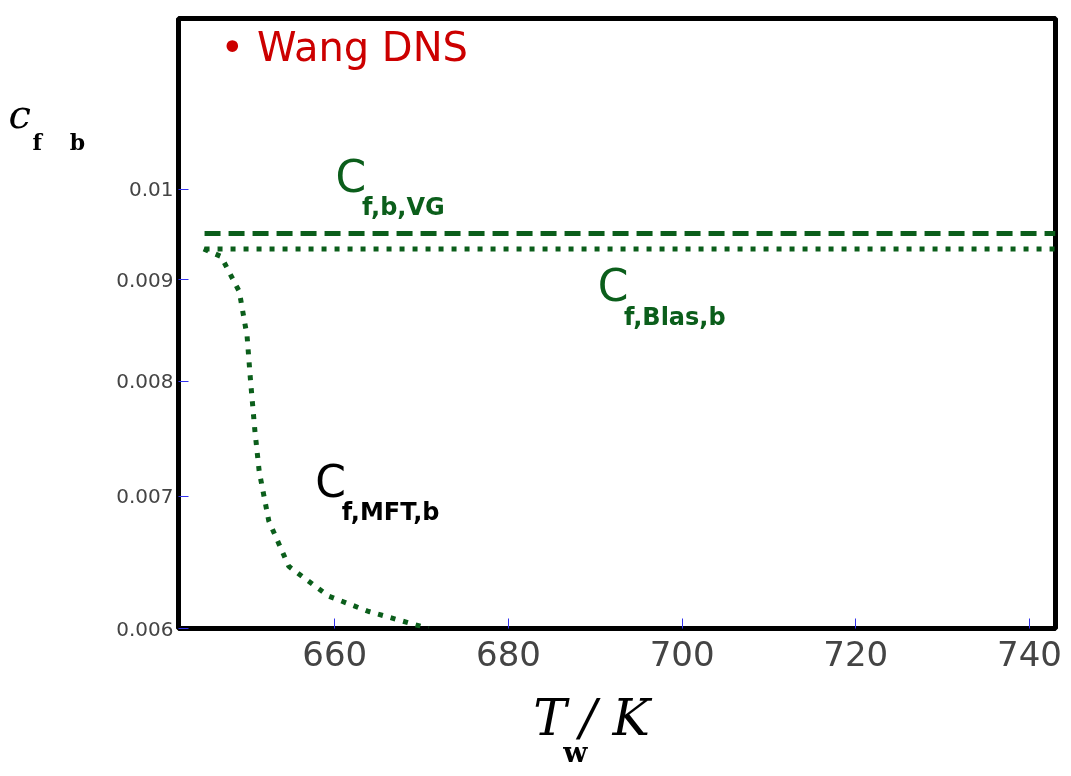 This screenshot has height=776, width=1071. Describe the element at coordinates (508, 653) in the screenshot. I see `x-tick-label: 680` at that location.